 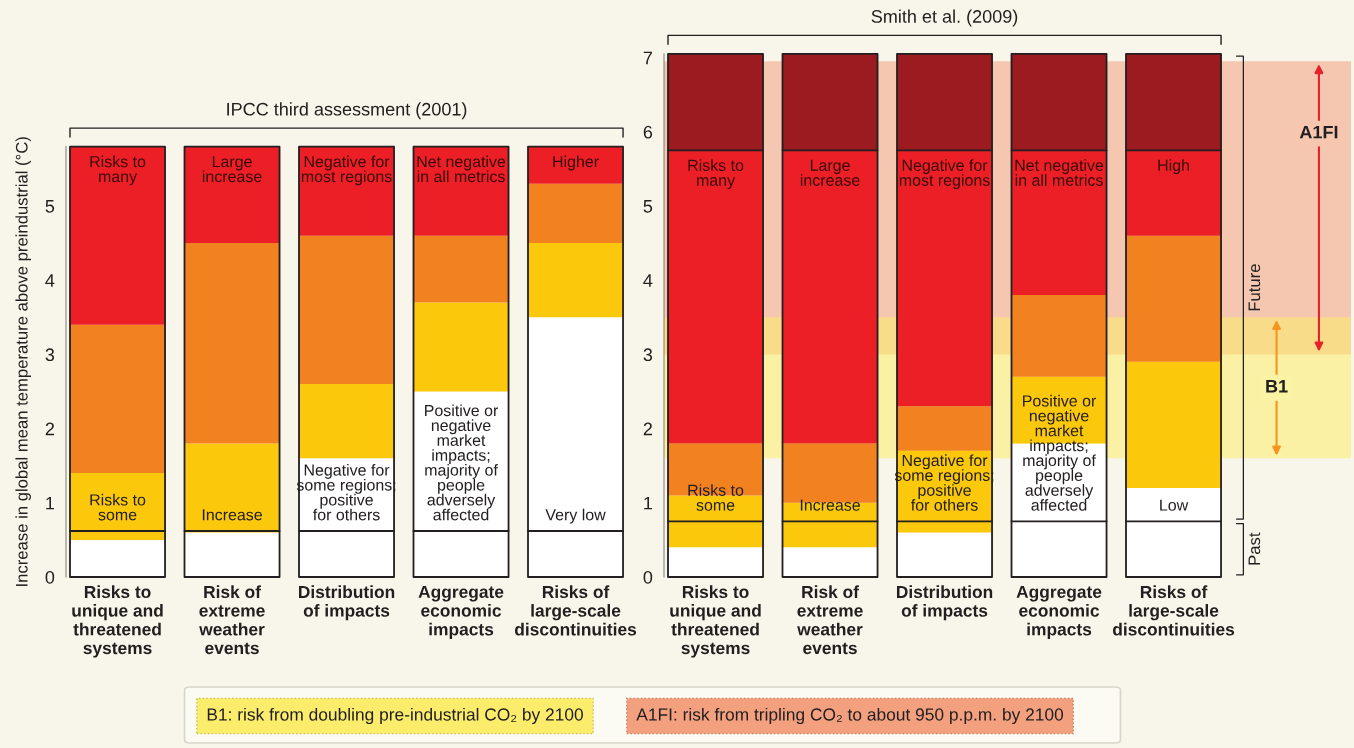 What do you see at coordinates (395, 716) in the screenshot?
I see `text: B1: risk from doubling pre-industrial CO₂ by 2100` at bounding box center [395, 716].